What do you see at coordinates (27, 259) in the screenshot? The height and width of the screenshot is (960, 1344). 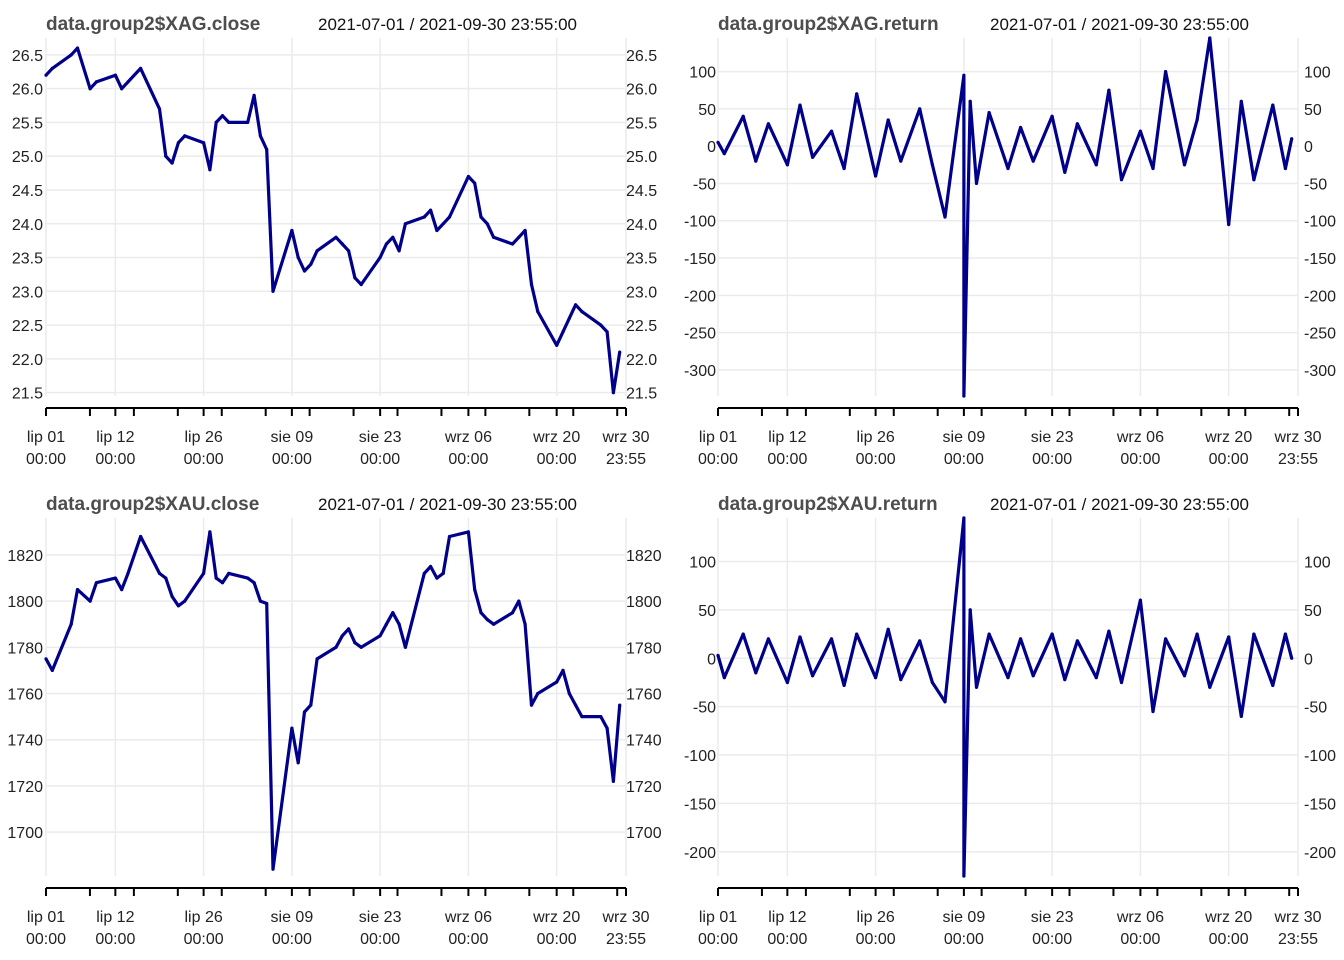 I see `y-tick-label-left: 23.5` at bounding box center [27, 259].